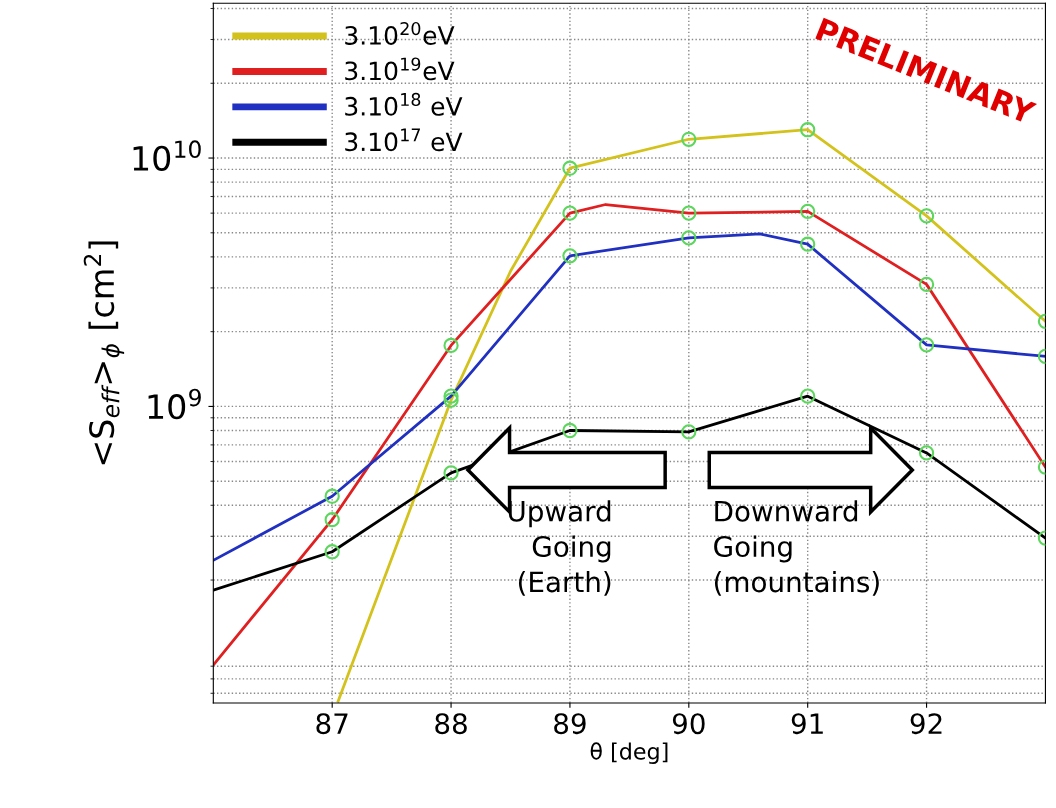  Describe the element at coordinates (400, 33) in the screenshot. I see `legend-label: 3.10$^{20}$eV` at that location.